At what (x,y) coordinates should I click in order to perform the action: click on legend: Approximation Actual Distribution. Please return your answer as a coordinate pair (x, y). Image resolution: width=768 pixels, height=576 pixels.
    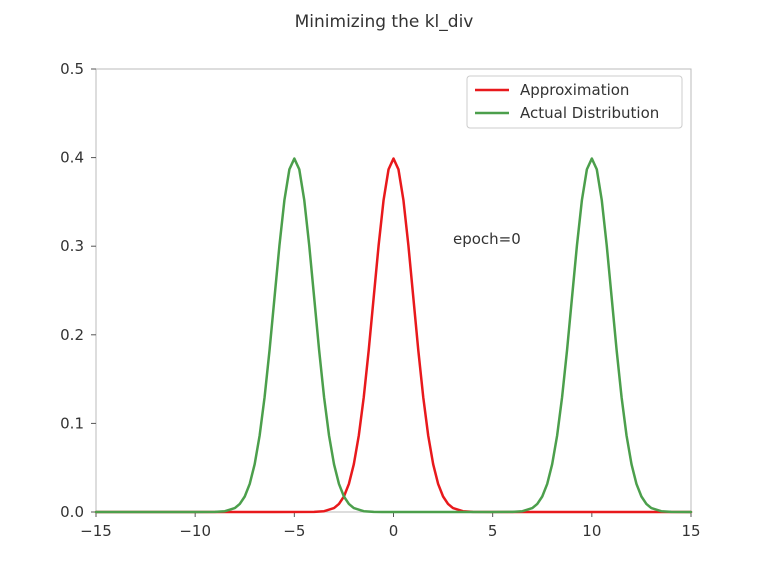
    Looking at the image, I should click on (574, 102).